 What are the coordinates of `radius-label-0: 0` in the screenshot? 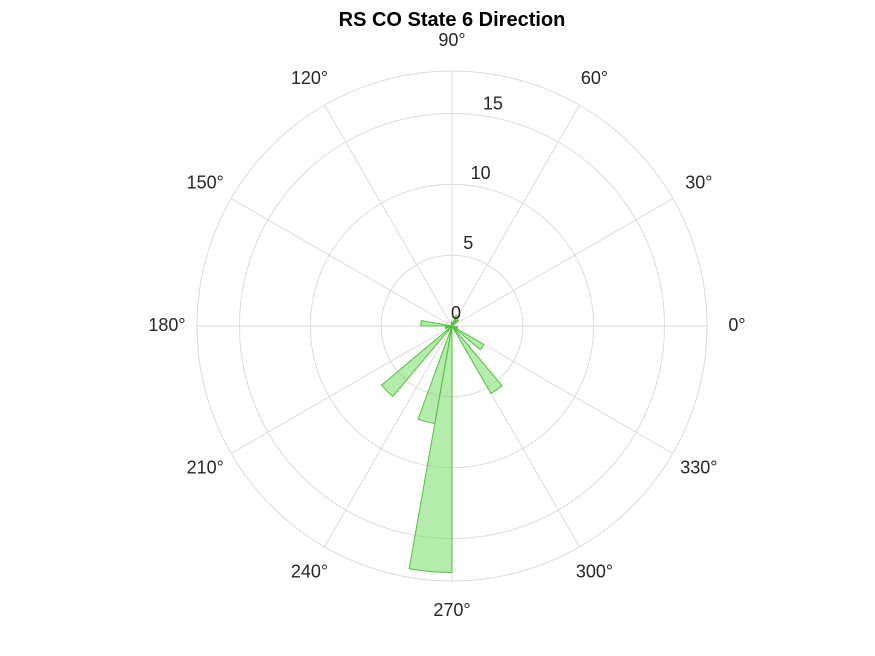 It's located at (456, 313).